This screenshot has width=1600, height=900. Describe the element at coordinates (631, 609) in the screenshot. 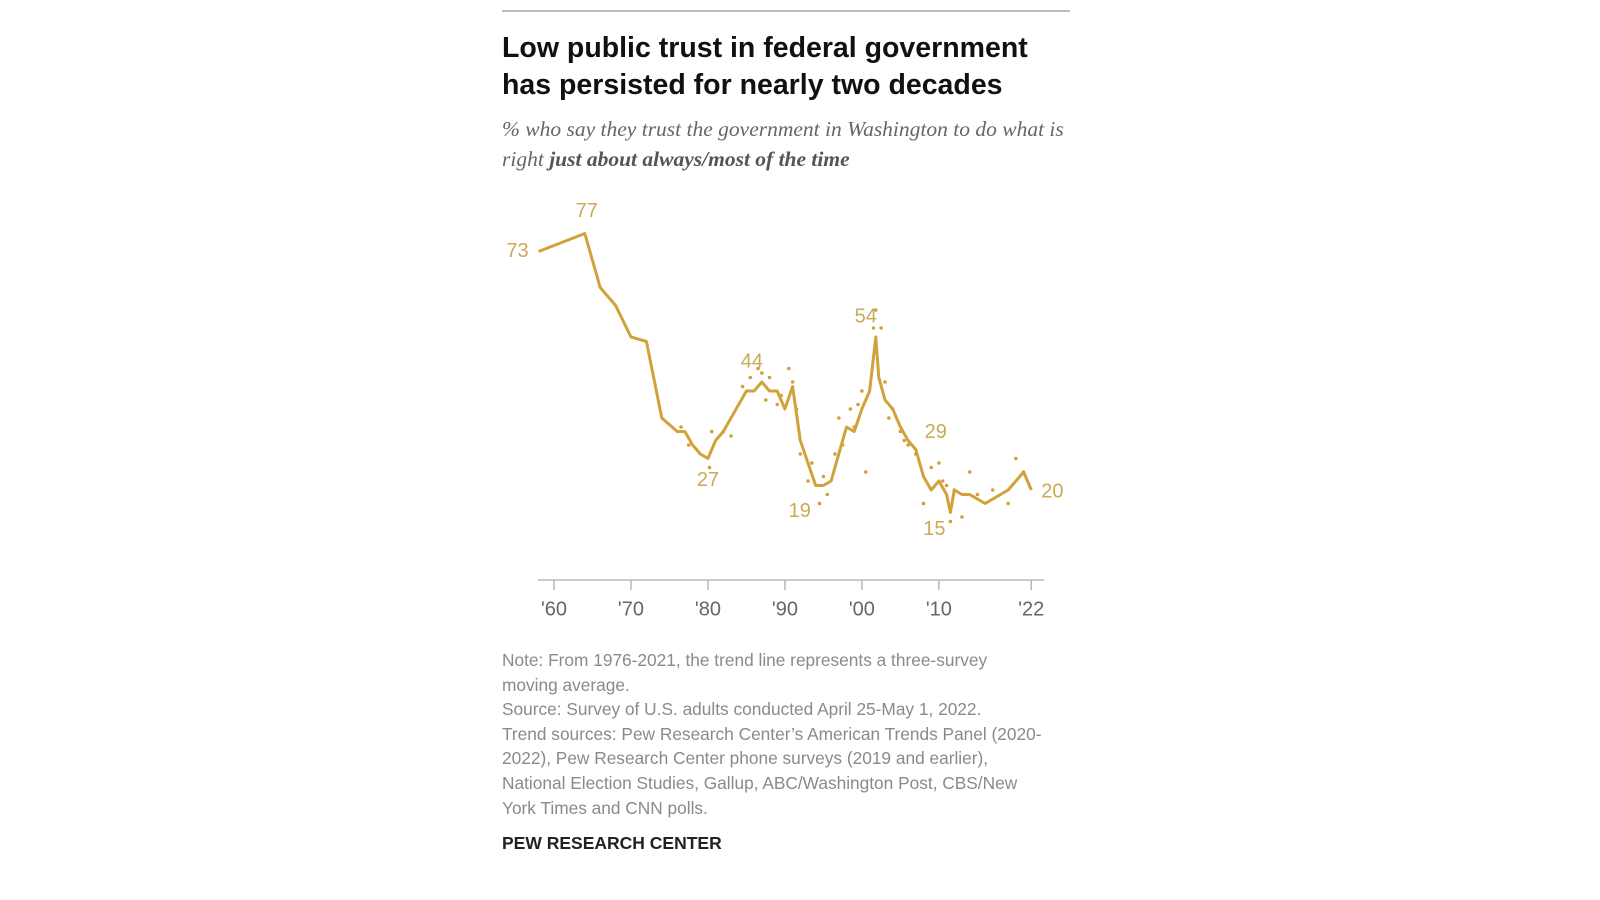

I see `x-tick-label: '70` at that location.